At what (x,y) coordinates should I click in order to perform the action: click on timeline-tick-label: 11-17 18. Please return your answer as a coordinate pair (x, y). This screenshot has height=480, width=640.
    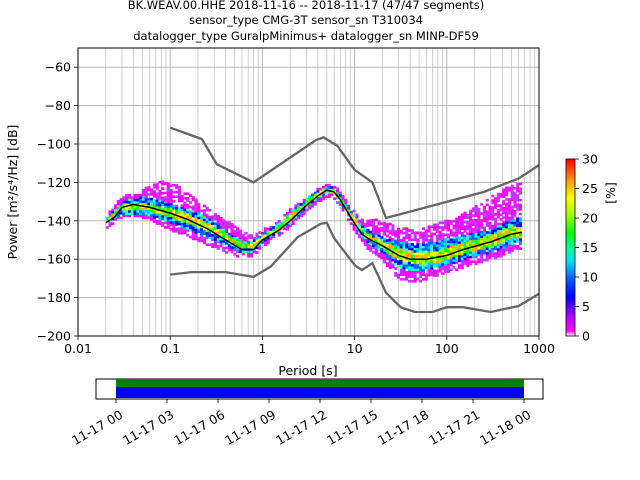
    Looking at the image, I should click on (403, 427).